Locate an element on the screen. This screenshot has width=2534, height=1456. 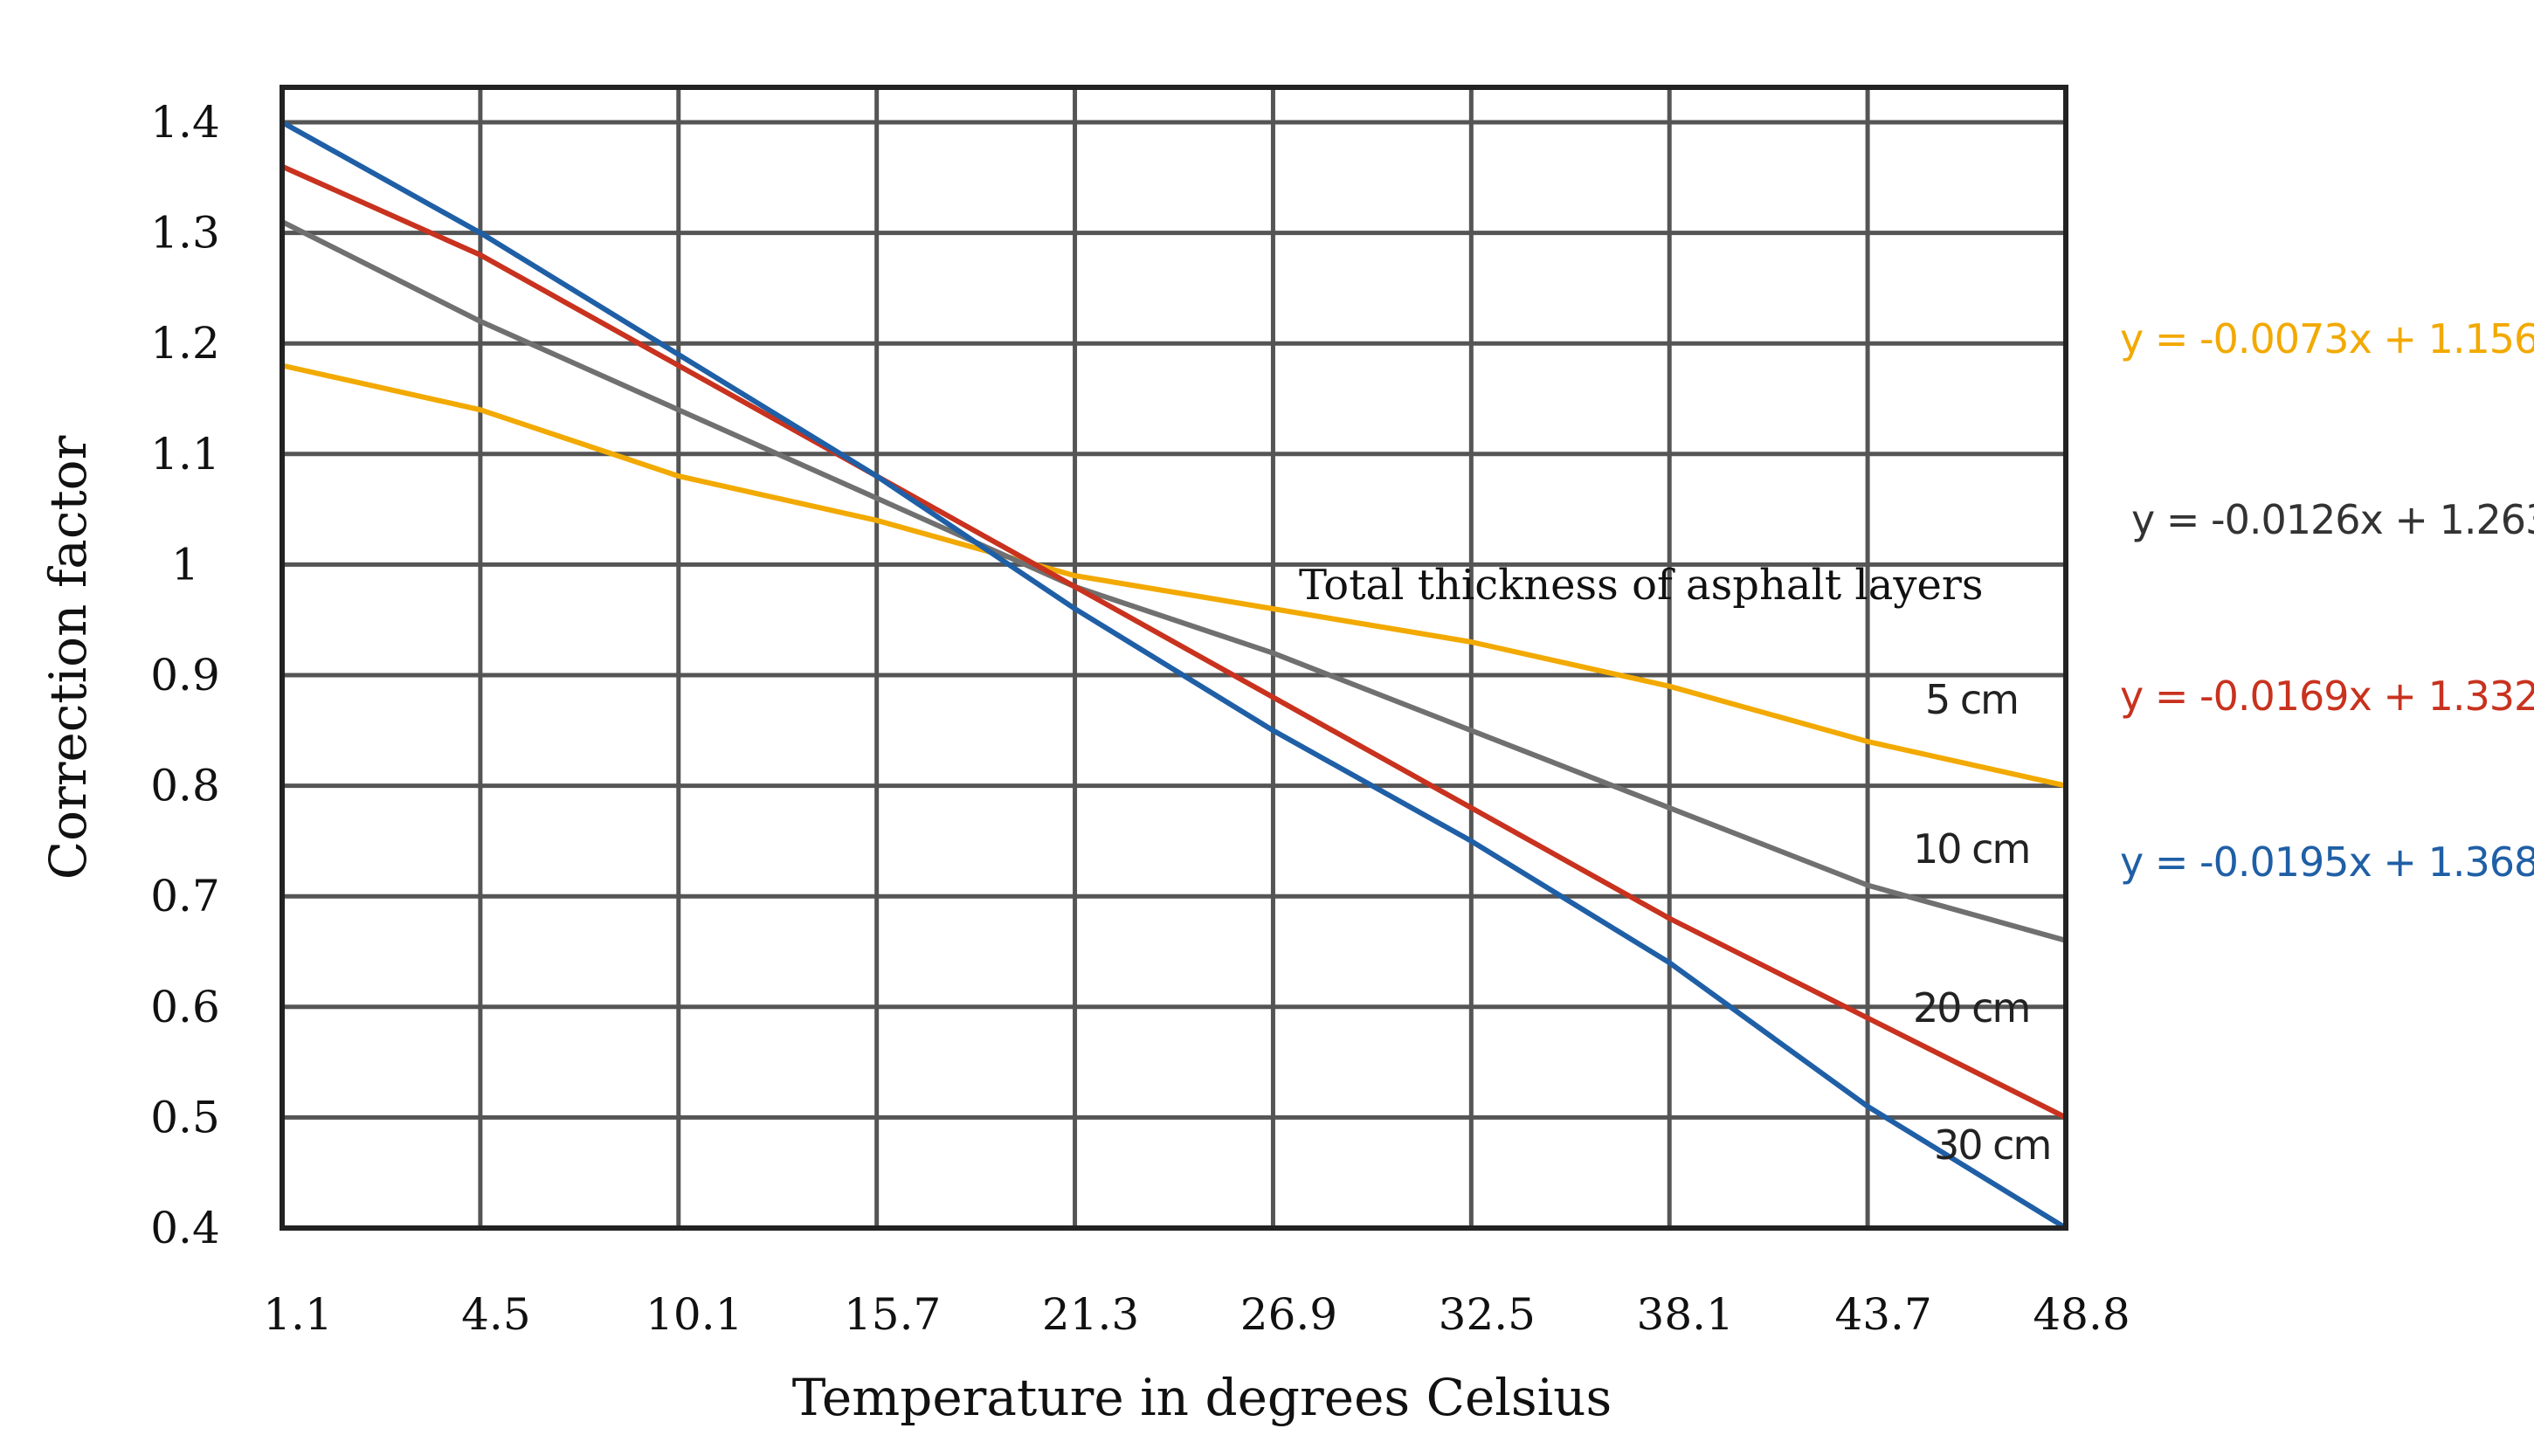
y-axis-title: Correction factor is located at coordinates (68, 657).